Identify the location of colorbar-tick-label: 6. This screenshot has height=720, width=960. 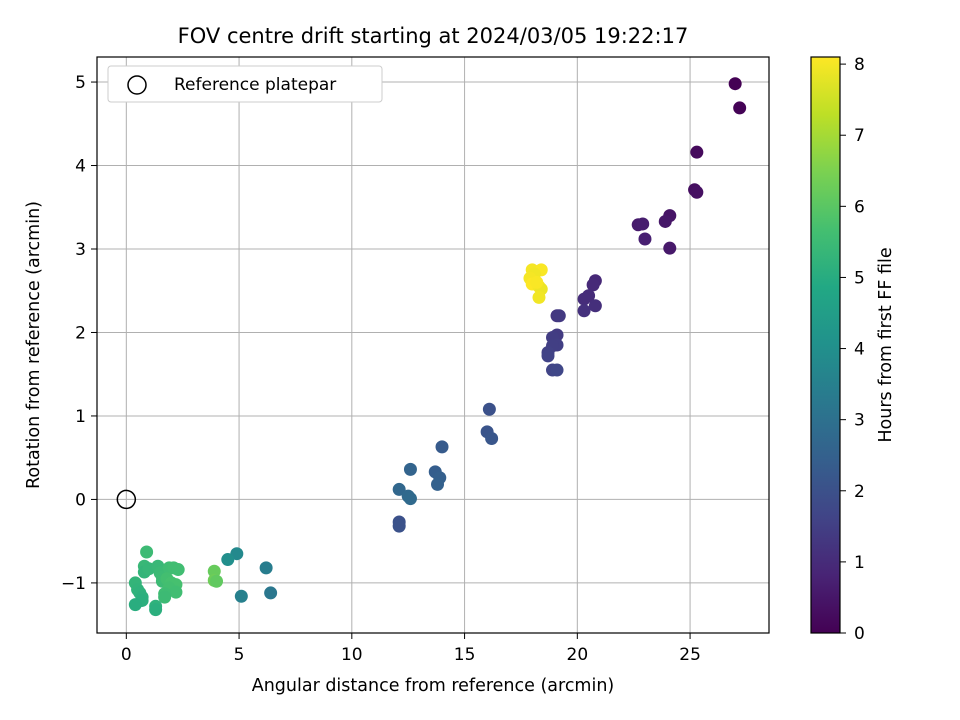
(859, 207).